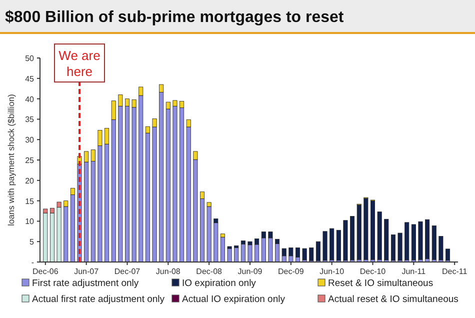 The width and height of the screenshot is (475, 318). Describe the element at coordinates (32, 242) in the screenshot. I see `y-tick-label: 5` at that location.